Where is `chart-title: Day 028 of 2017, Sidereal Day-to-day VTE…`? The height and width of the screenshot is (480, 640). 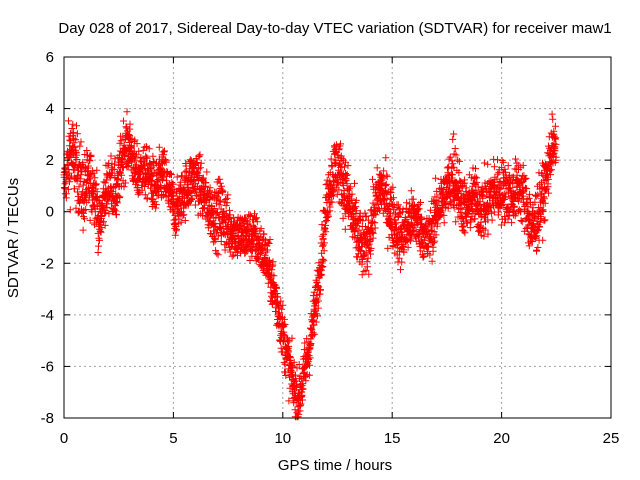 chart-title: Day 028 of 2017, Sidereal Day-to-day VTE… is located at coordinates (334, 28).